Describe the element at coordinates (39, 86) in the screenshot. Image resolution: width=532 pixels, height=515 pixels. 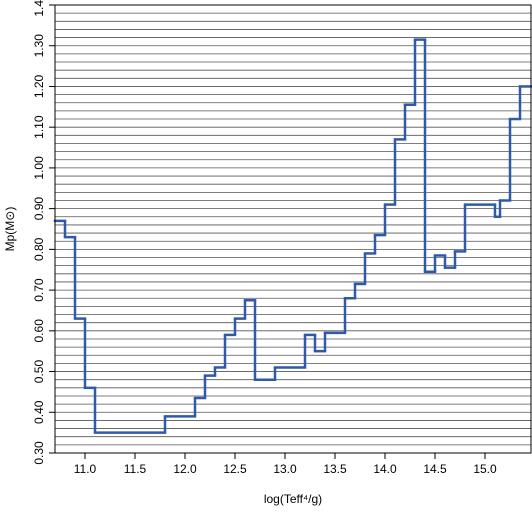
I see `y-tick-label: 1.20` at that location.